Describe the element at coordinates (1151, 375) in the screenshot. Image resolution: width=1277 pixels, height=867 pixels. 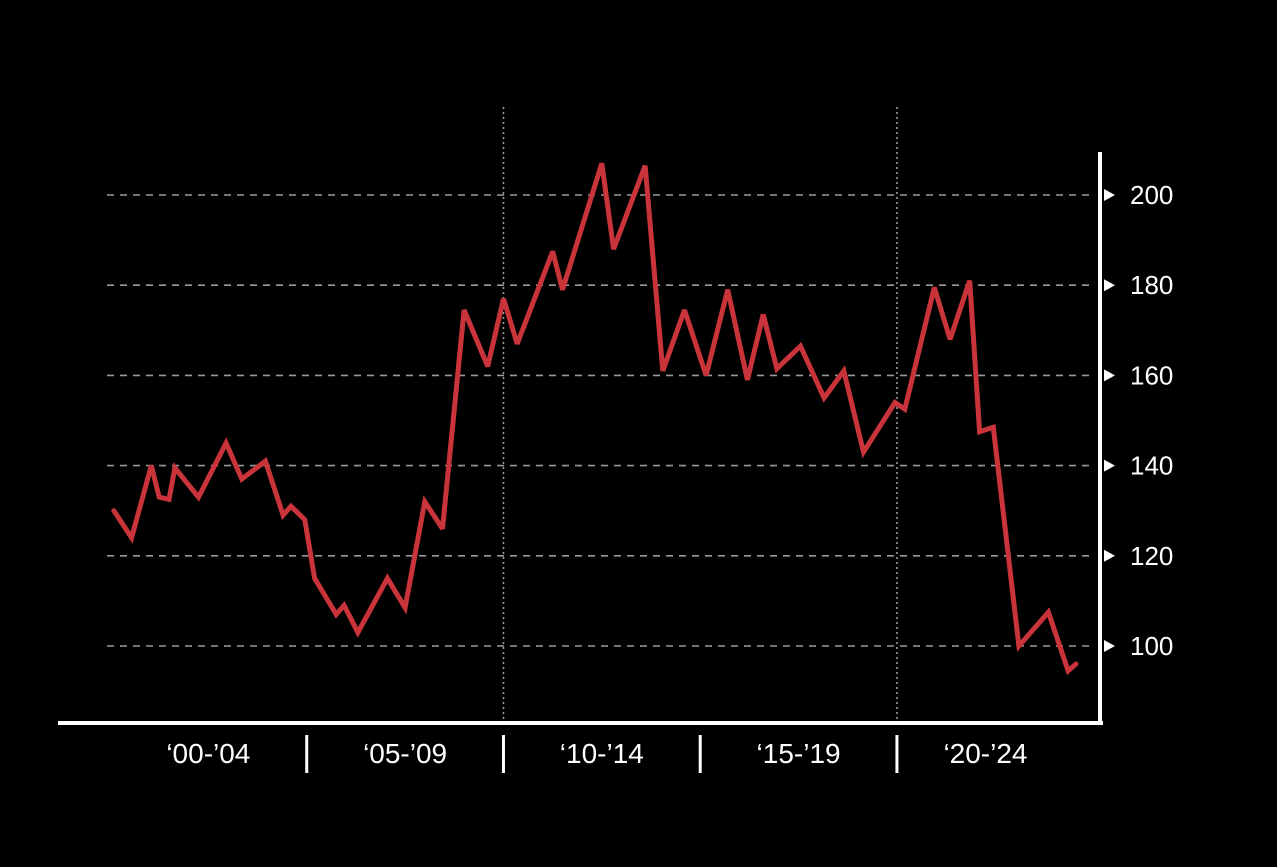
I see `y-tick-label: 160` at that location.